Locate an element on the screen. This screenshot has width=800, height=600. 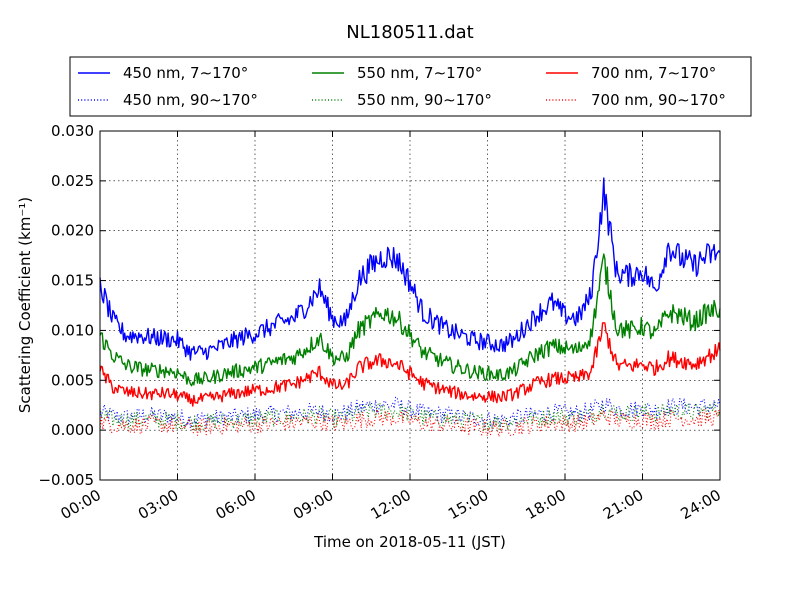
x-tick-label: 06:00 is located at coordinates (236, 504).